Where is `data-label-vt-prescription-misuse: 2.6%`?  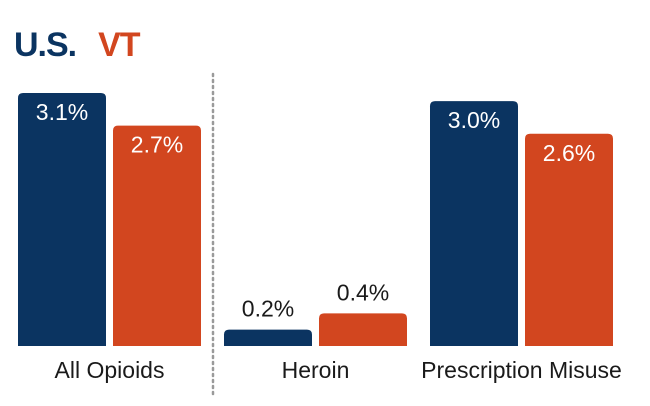 data-label-vt-prescription-misuse: 2.6% is located at coordinates (569, 153).